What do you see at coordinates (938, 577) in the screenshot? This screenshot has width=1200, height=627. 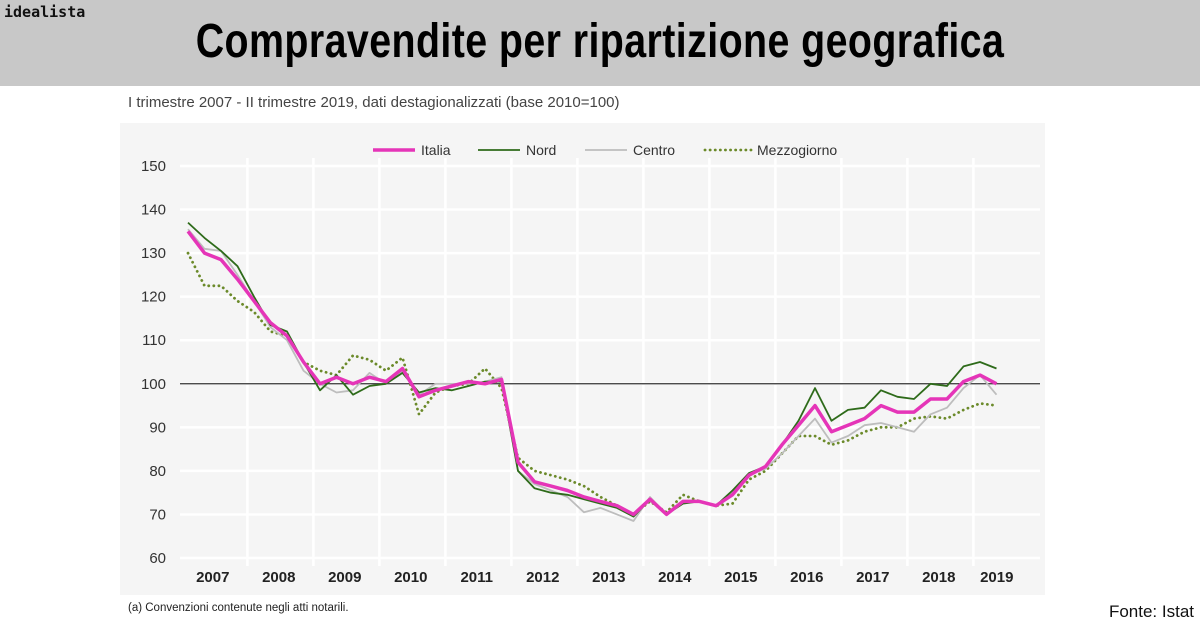 I see `x-tick-label: 2018` at bounding box center [938, 577].